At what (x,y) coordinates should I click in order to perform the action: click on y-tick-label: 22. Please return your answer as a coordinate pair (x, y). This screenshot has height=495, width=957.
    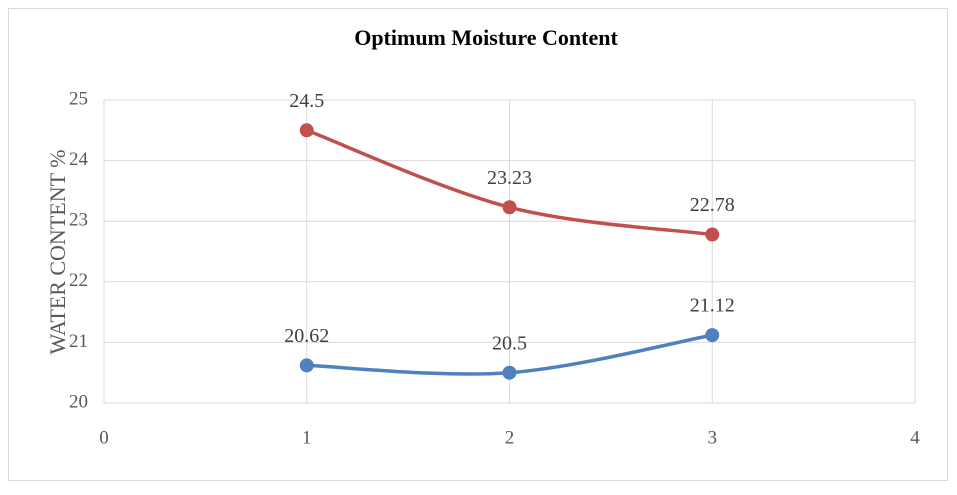
    Looking at the image, I should click on (78, 280).